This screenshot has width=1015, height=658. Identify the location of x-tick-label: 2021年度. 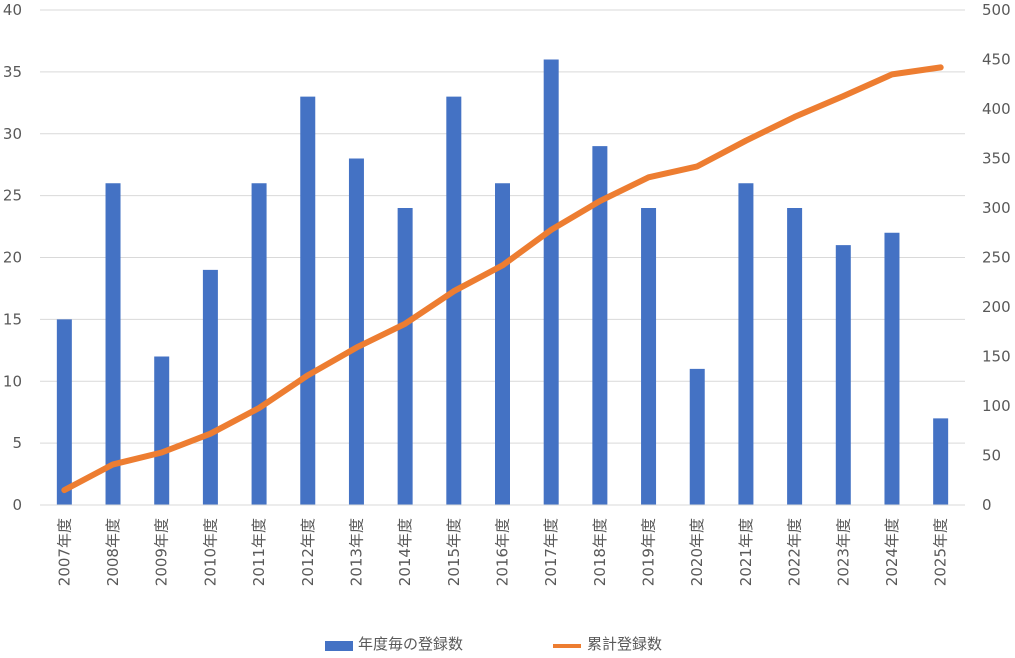
(746, 552).